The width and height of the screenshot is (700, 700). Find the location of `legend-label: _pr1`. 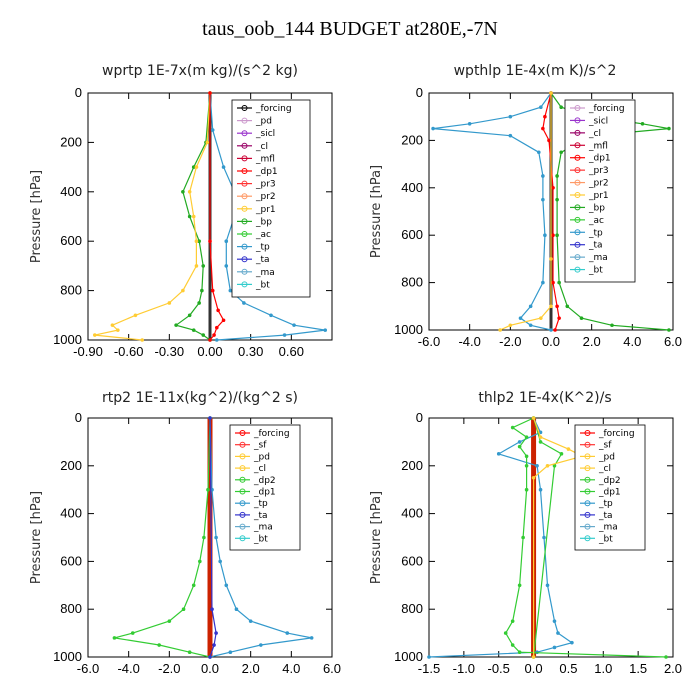

legend-label: _pr1 is located at coordinates (598, 196).